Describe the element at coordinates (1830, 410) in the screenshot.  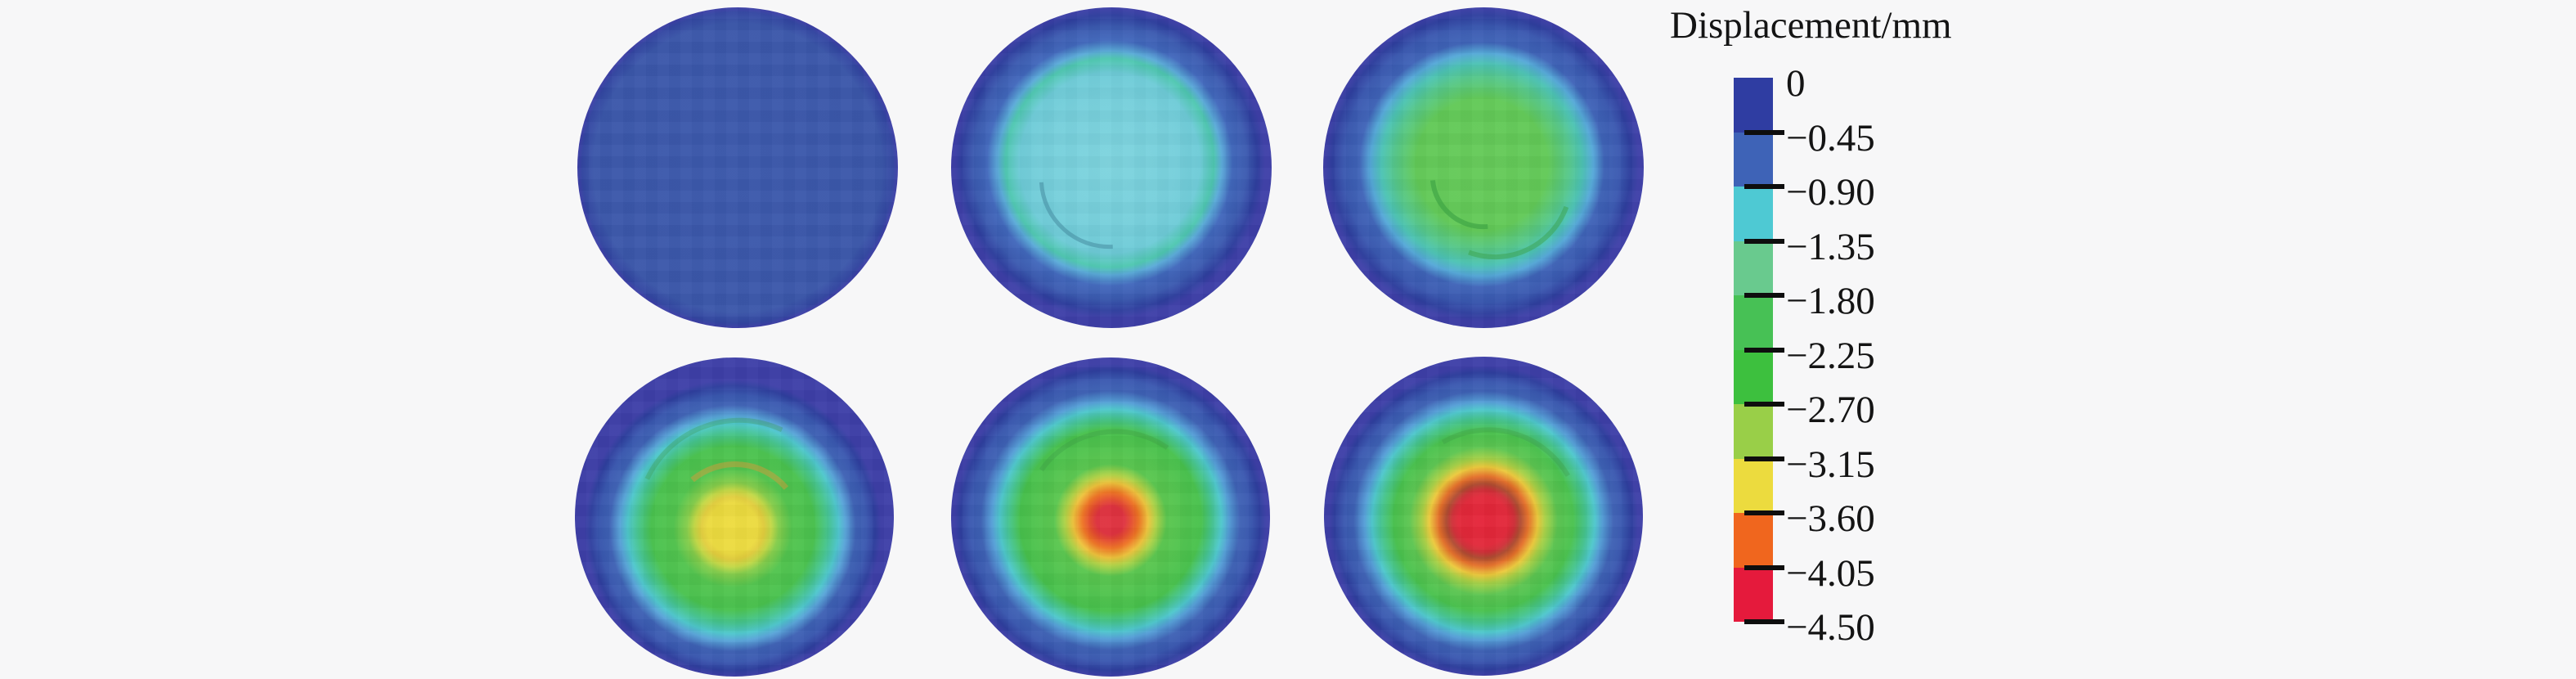
I see `colorbar-tick-label-6: −2.70` at that location.